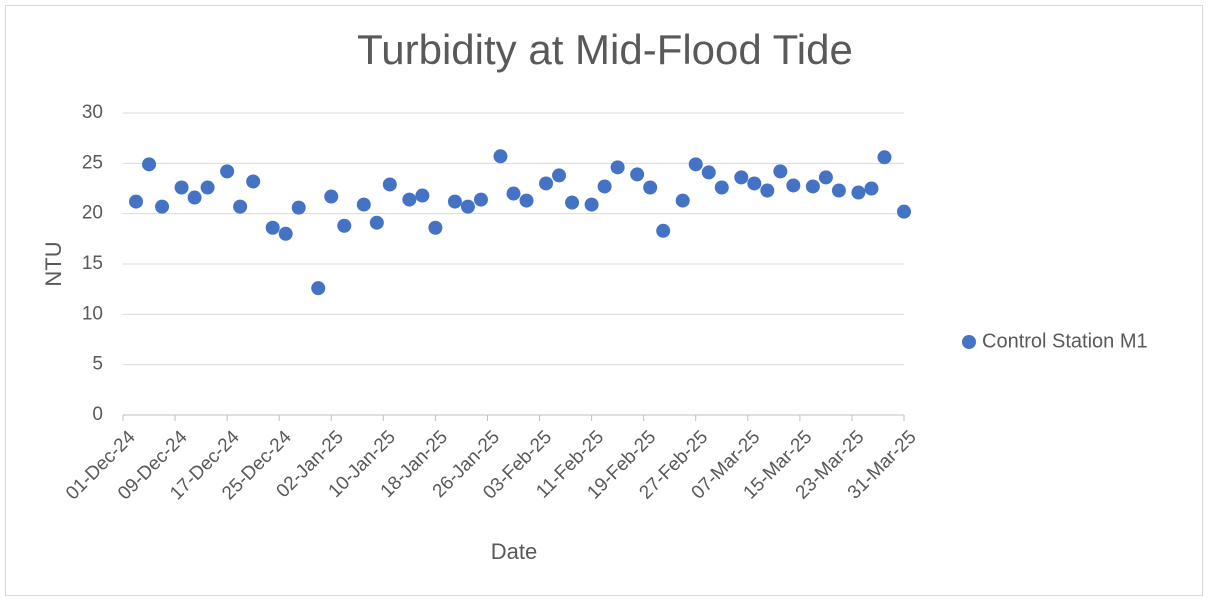 The height and width of the screenshot is (606, 1208). What do you see at coordinates (605, 49) in the screenshot?
I see `chart-title: Turbidity at Mid-Flood Tide` at bounding box center [605, 49].